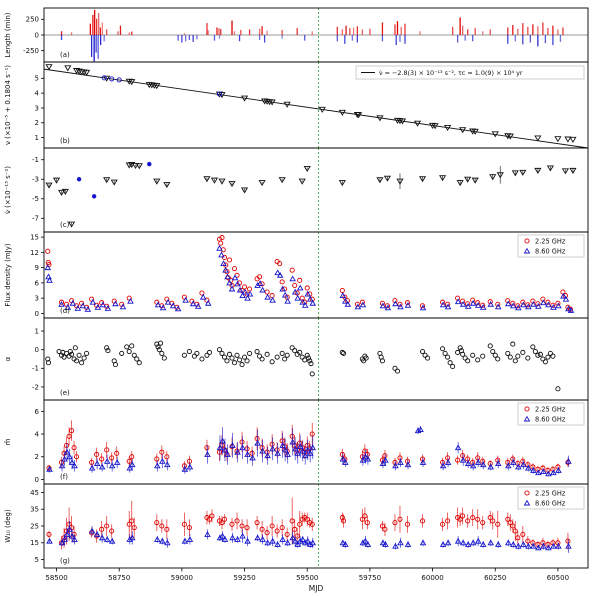 The image size is (600, 596). Describe the element at coordinates (114, 180) in the screenshot. I see `series-nudot-interferometric` at that location.